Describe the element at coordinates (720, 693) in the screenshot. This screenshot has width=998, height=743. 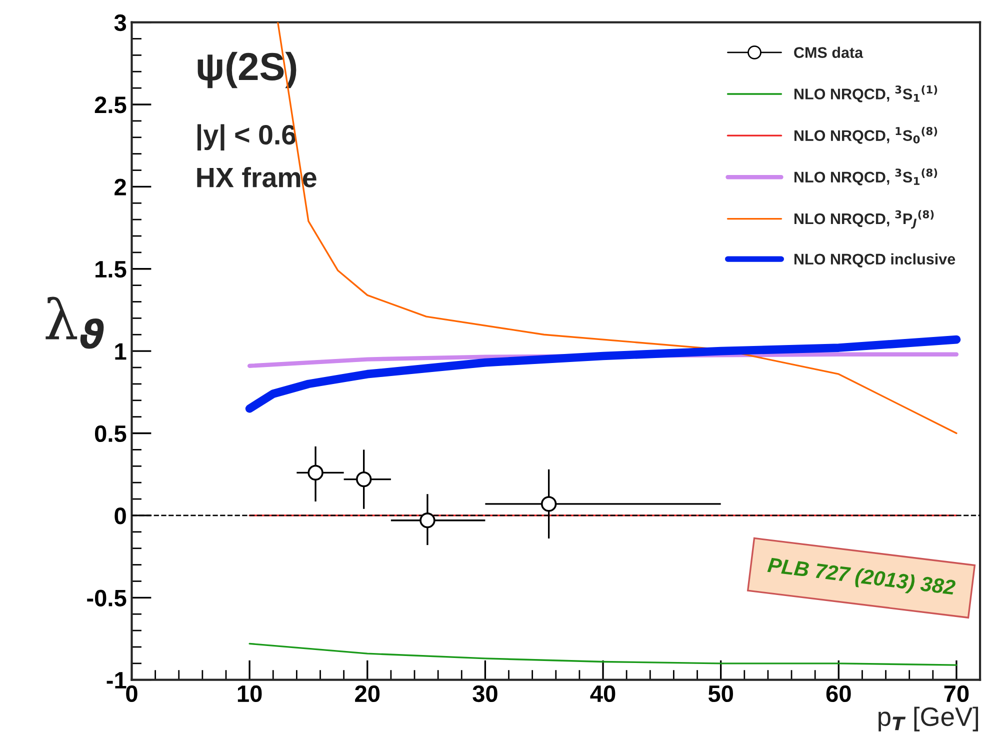
I see `x-tick-label: 50` at that location.